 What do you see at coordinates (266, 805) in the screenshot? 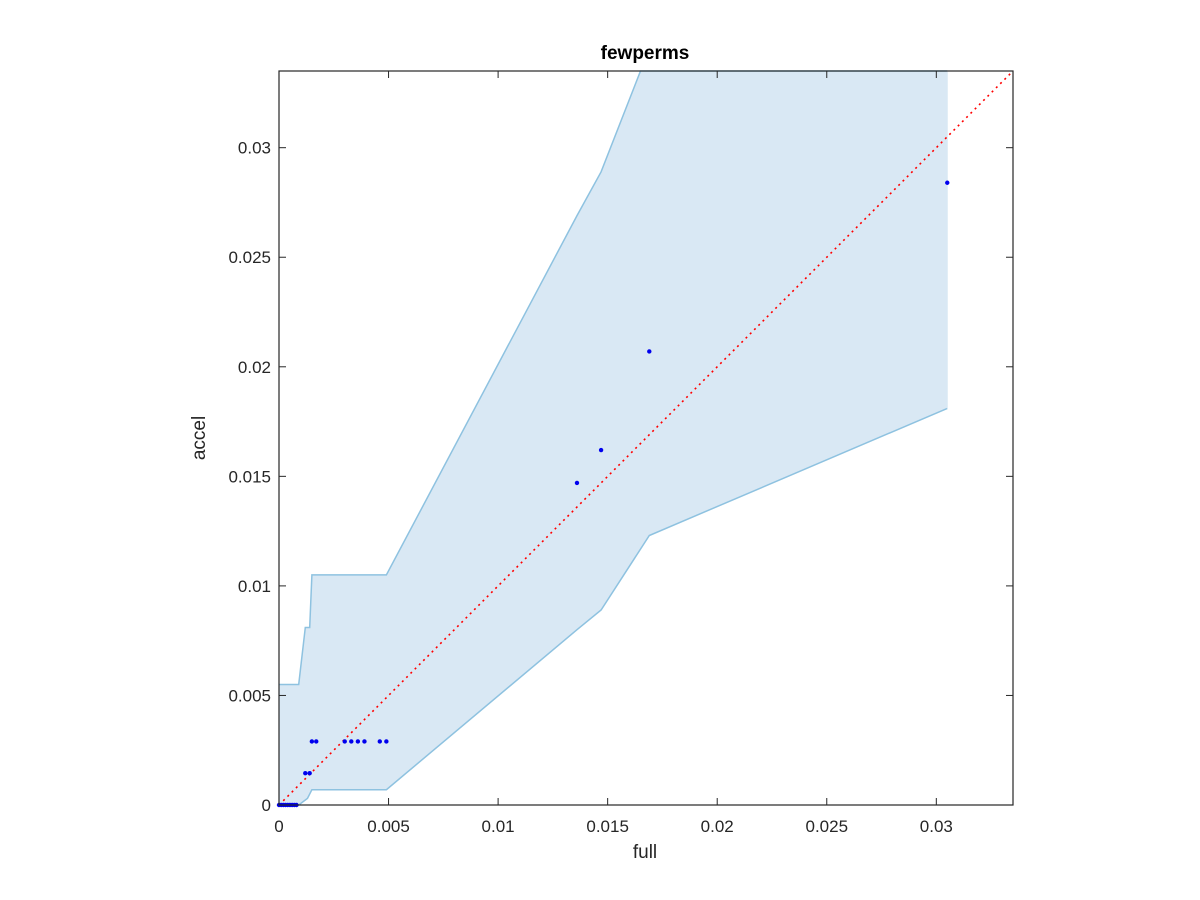
I see `y-tick-label: 0` at bounding box center [266, 805].